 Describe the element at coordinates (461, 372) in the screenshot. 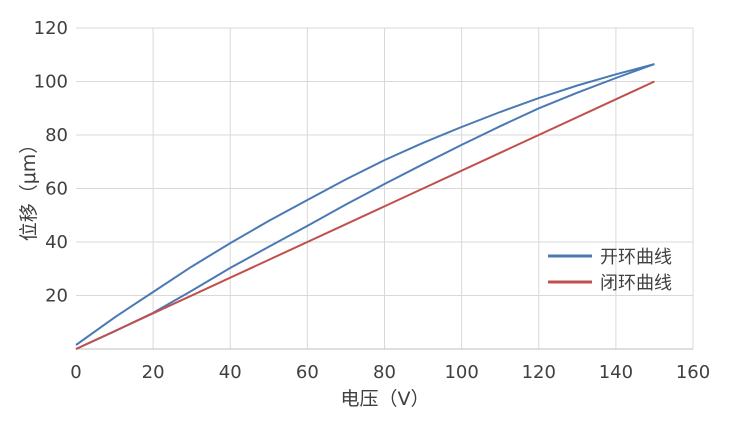

I see `x-tick-label: 100` at that location.